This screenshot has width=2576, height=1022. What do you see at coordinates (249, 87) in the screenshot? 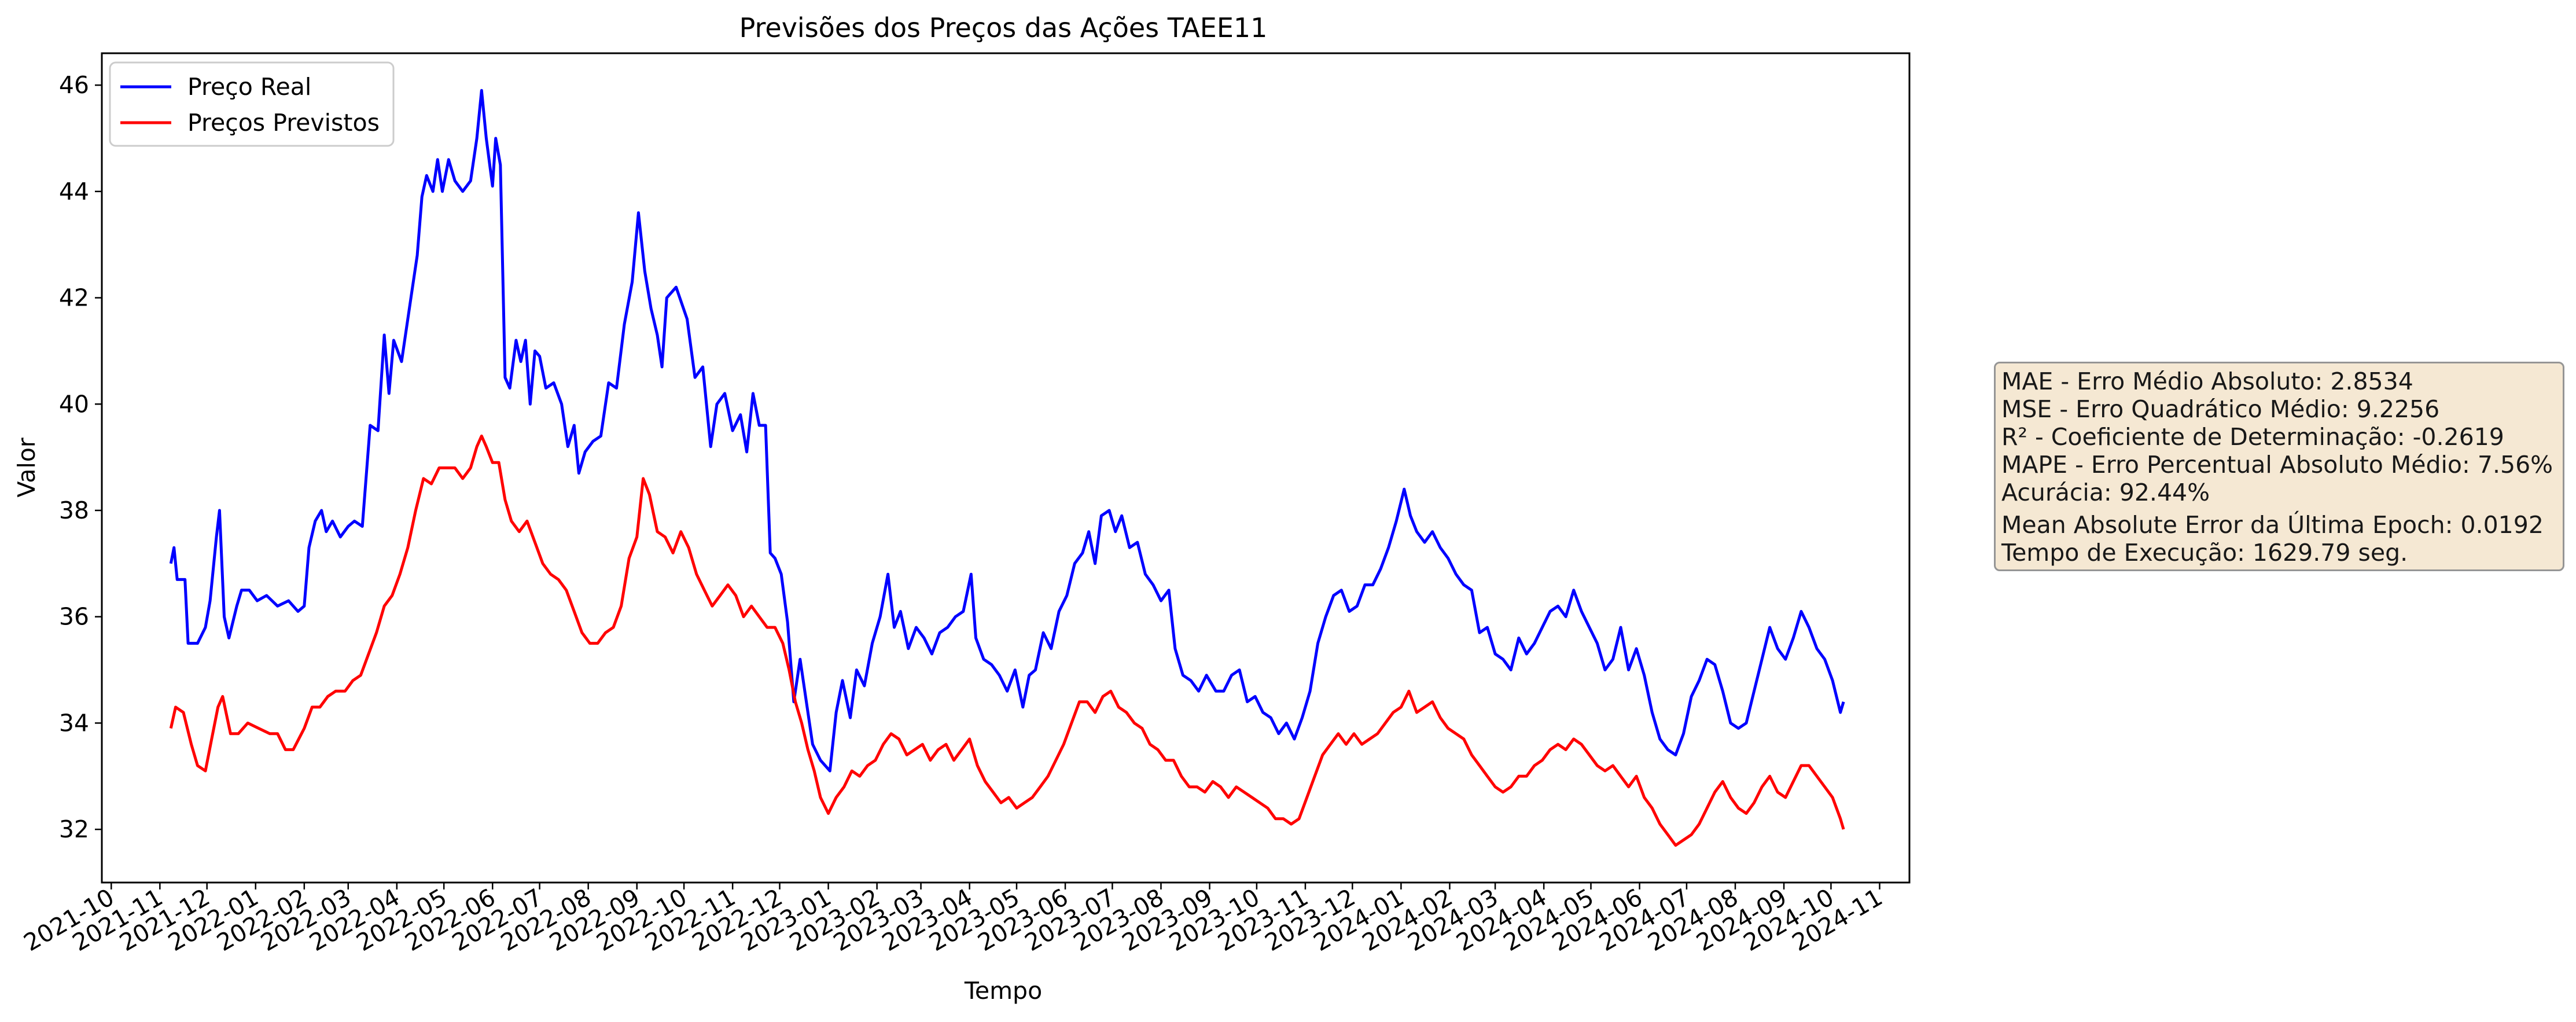
I see `legend-label: Preço Real` at bounding box center [249, 87].